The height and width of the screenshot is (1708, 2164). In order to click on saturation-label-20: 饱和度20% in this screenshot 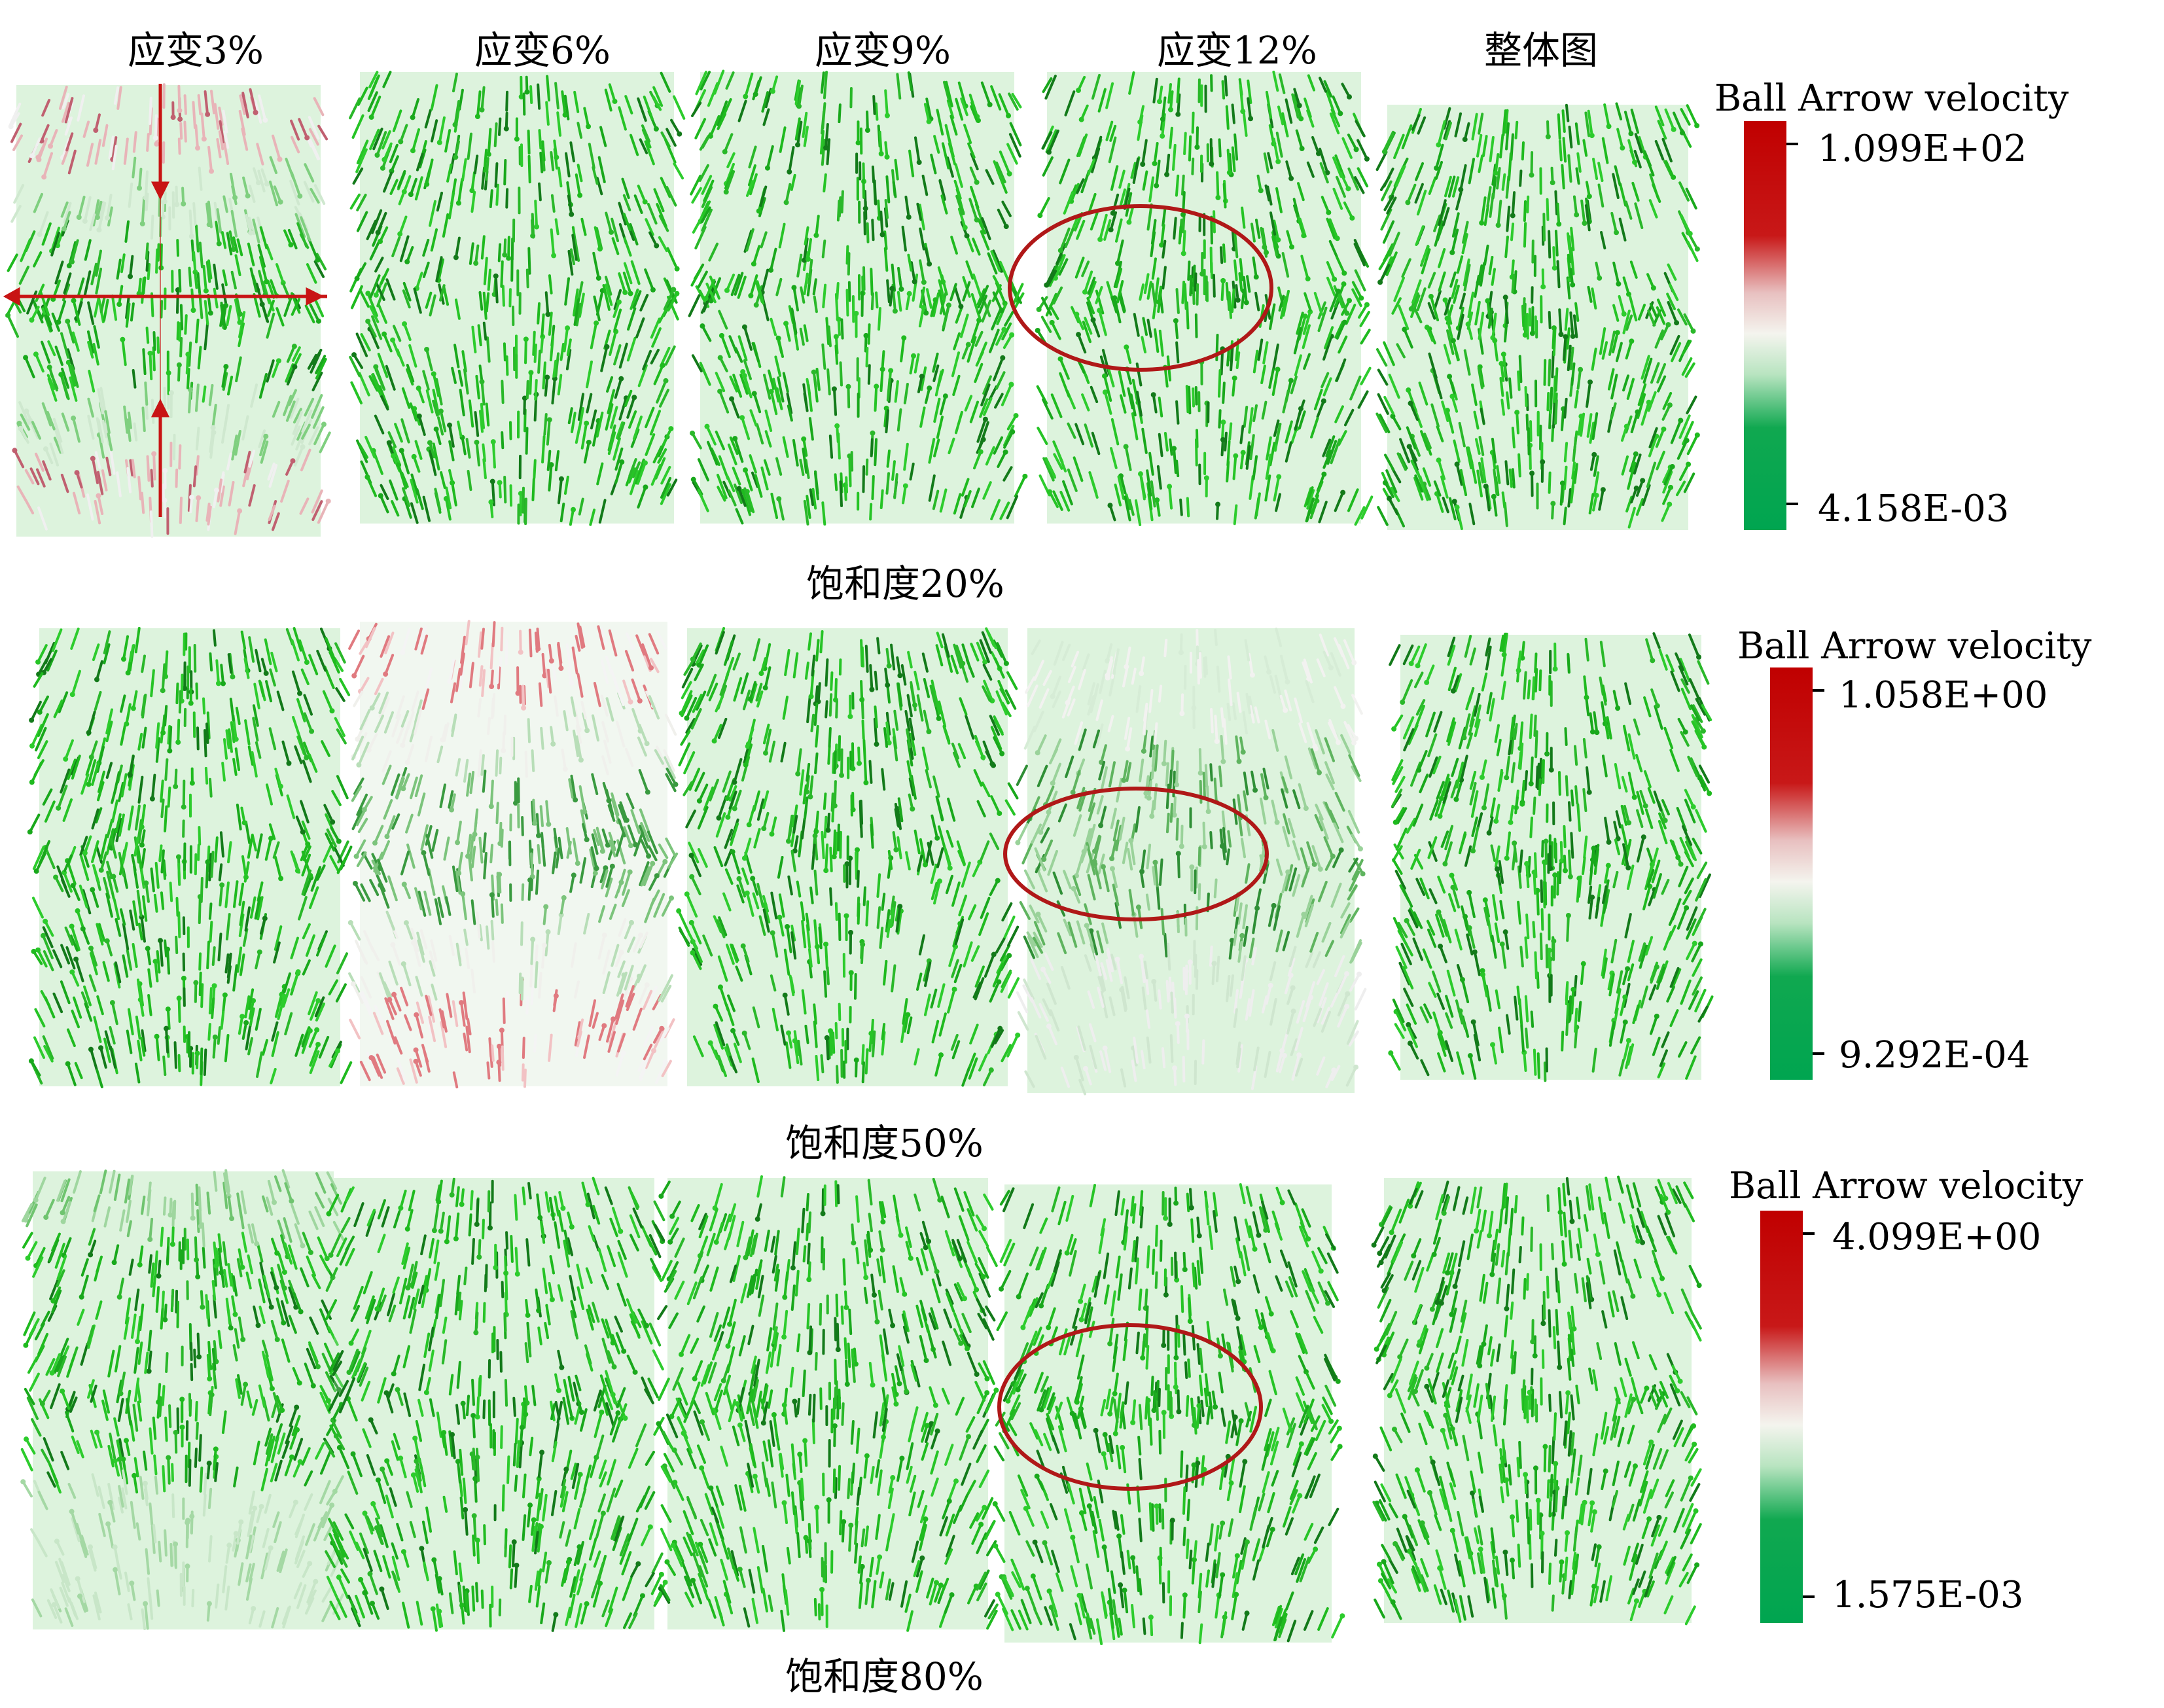, I will do `click(905, 583)`.